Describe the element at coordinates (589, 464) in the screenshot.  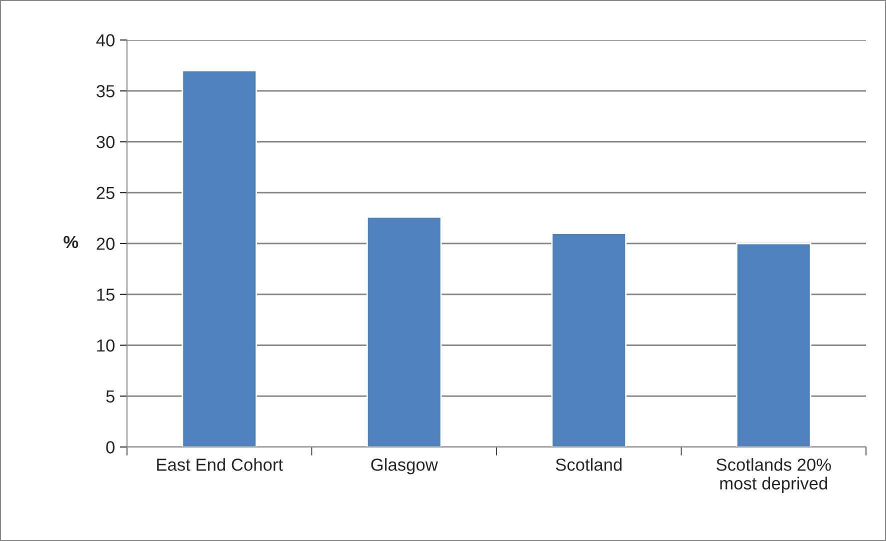
I see `x-tick-label: Scotland` at that location.